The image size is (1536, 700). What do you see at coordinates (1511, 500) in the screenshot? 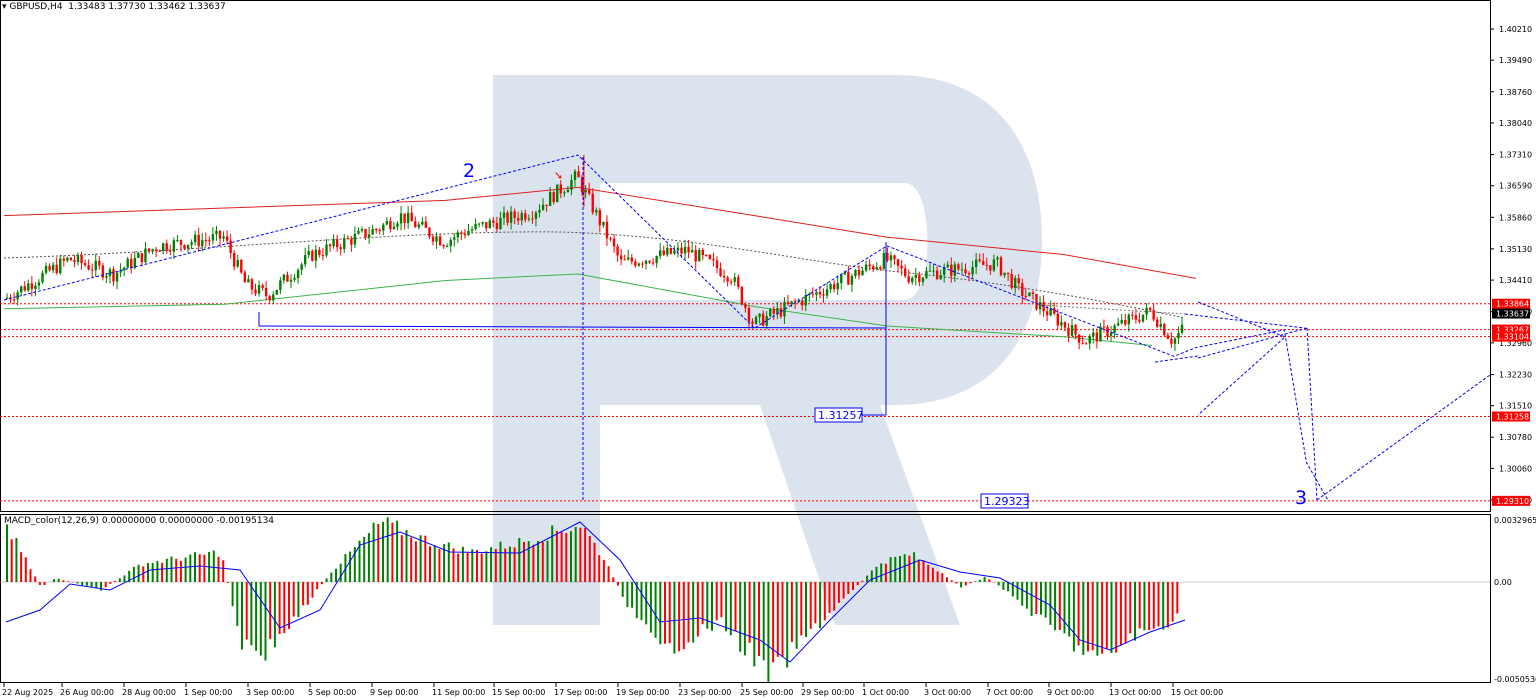
I see `level-tag` at bounding box center [1511, 500].